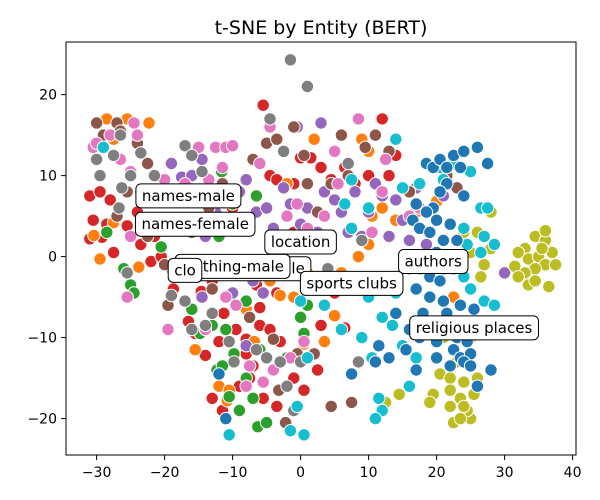 Image resolution: width=600 pixels, height=500 pixels. I want to click on annotation-label: names-male, so click(188, 196).